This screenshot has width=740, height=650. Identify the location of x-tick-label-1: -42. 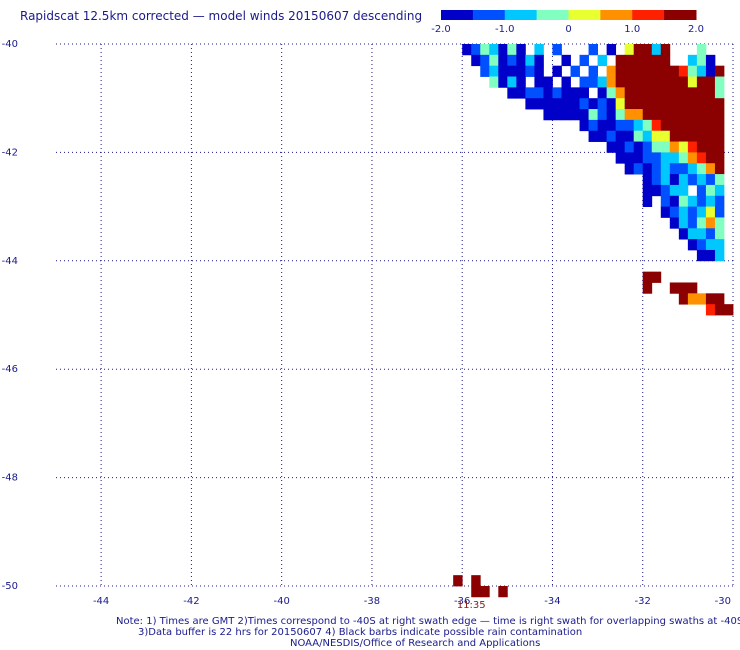
(191, 601).